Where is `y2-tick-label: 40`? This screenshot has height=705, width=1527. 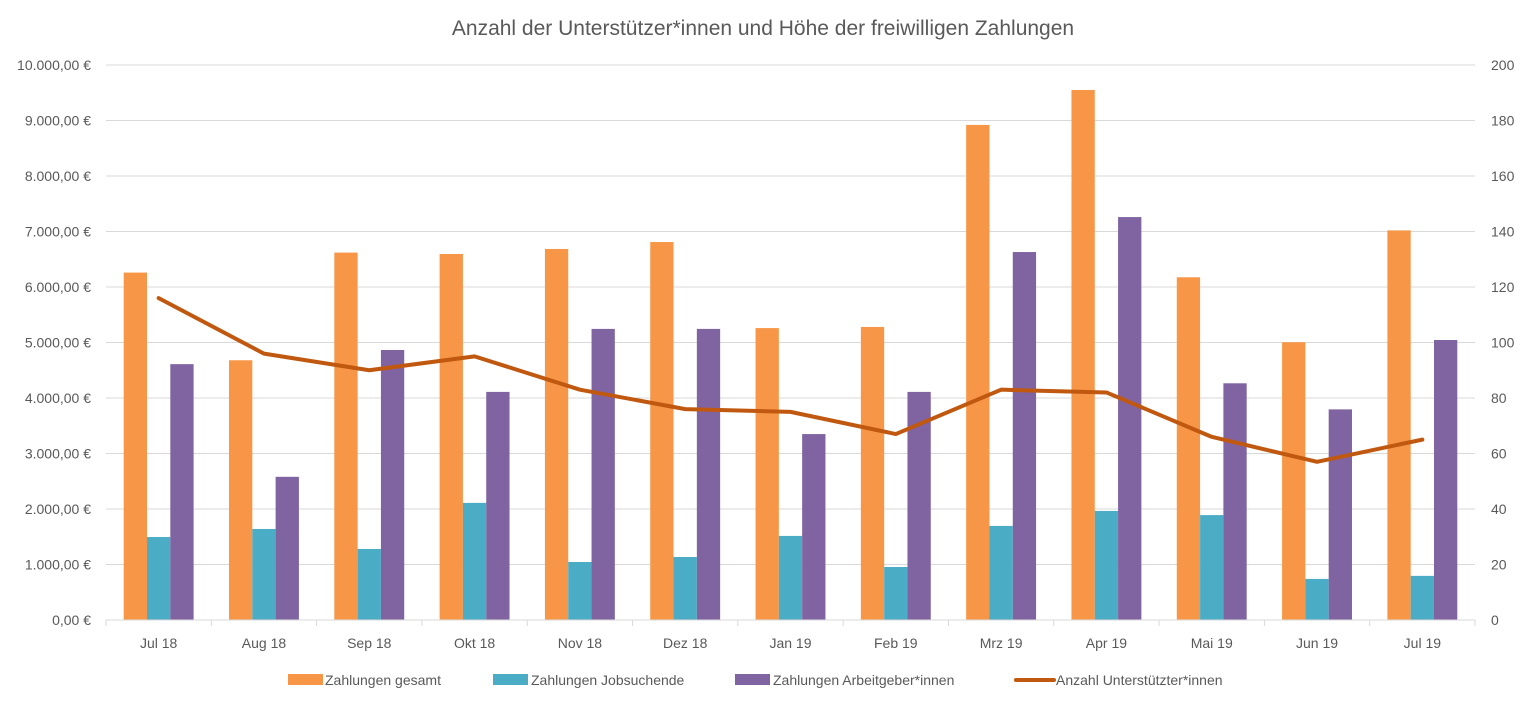 y2-tick-label: 40 is located at coordinates (1499, 509).